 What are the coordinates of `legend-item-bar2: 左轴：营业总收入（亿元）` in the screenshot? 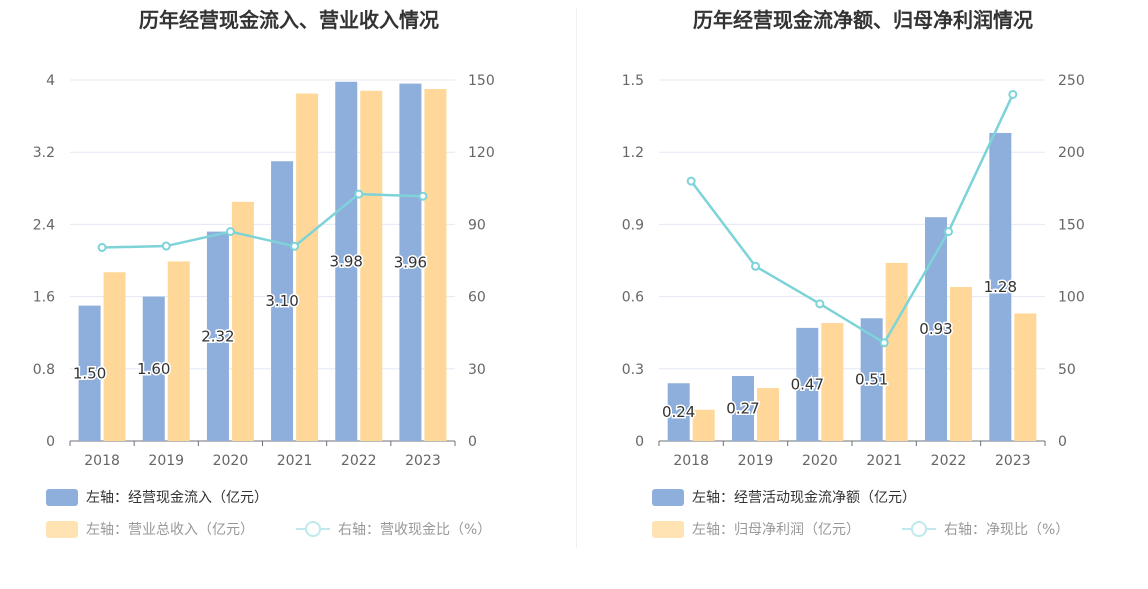 It's located at (150, 529).